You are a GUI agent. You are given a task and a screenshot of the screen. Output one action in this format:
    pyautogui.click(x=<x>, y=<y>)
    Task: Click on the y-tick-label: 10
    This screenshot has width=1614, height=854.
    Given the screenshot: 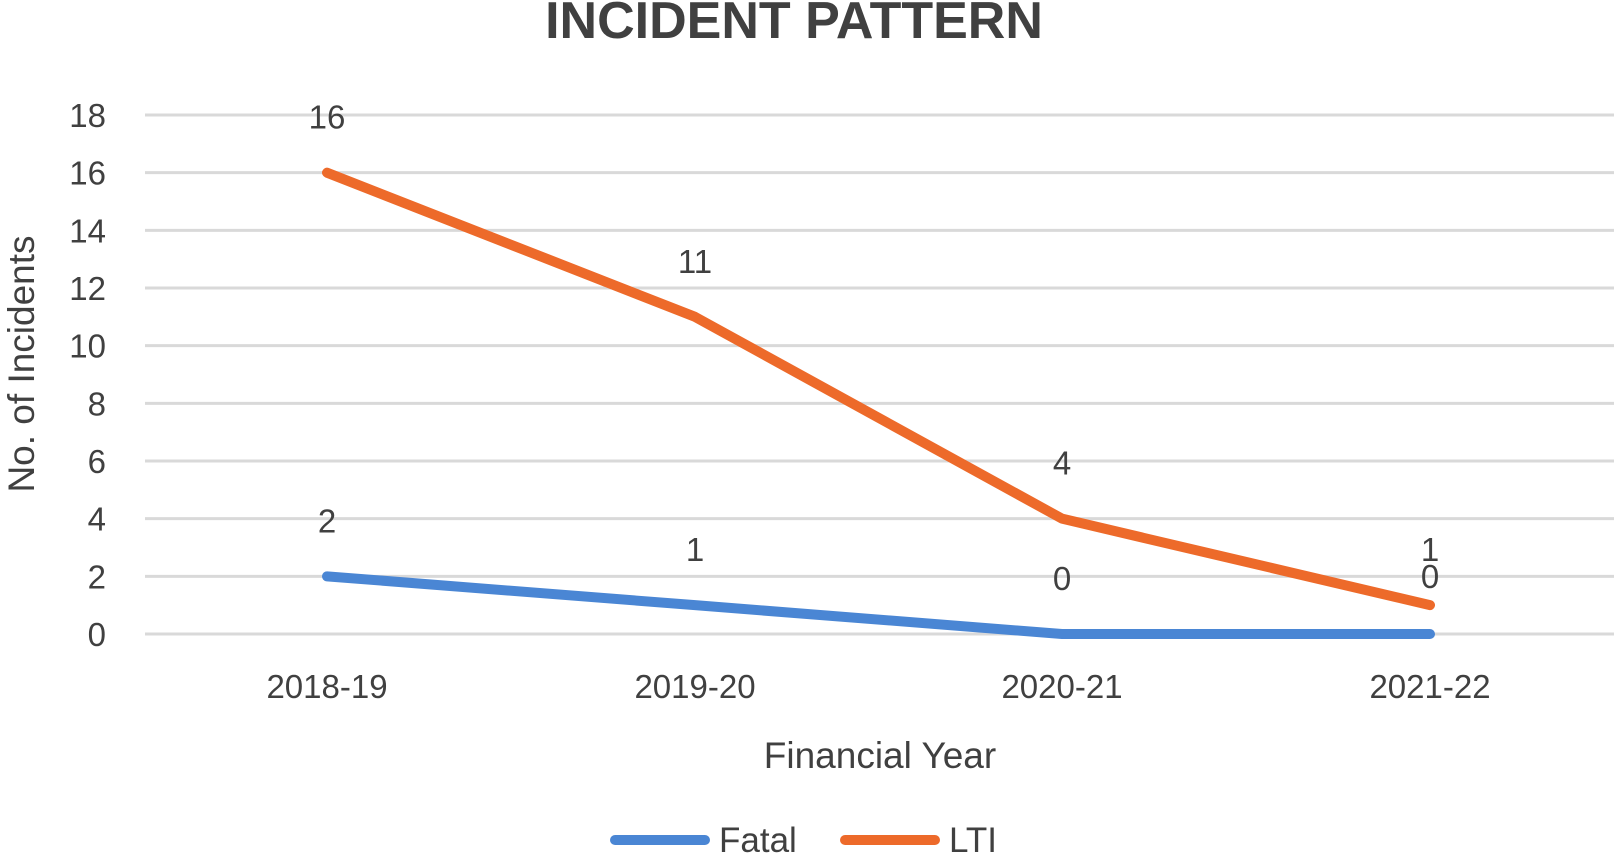 What is the action you would take?
    pyautogui.click(x=87, y=346)
    